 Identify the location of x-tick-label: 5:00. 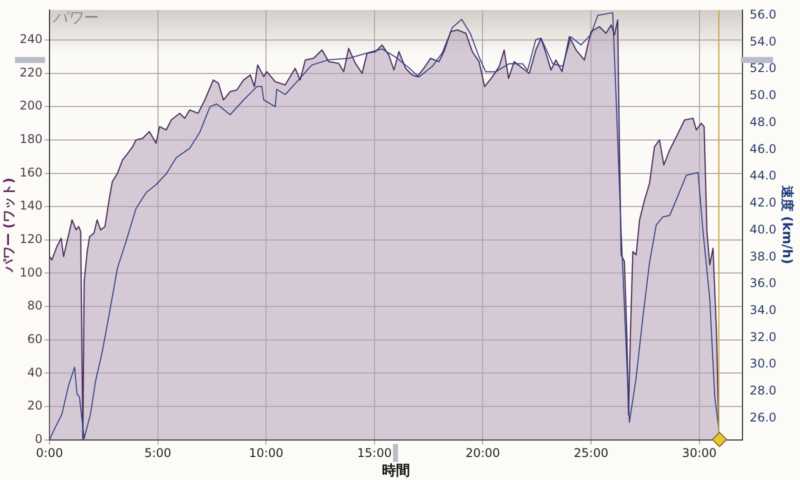
(158, 453).